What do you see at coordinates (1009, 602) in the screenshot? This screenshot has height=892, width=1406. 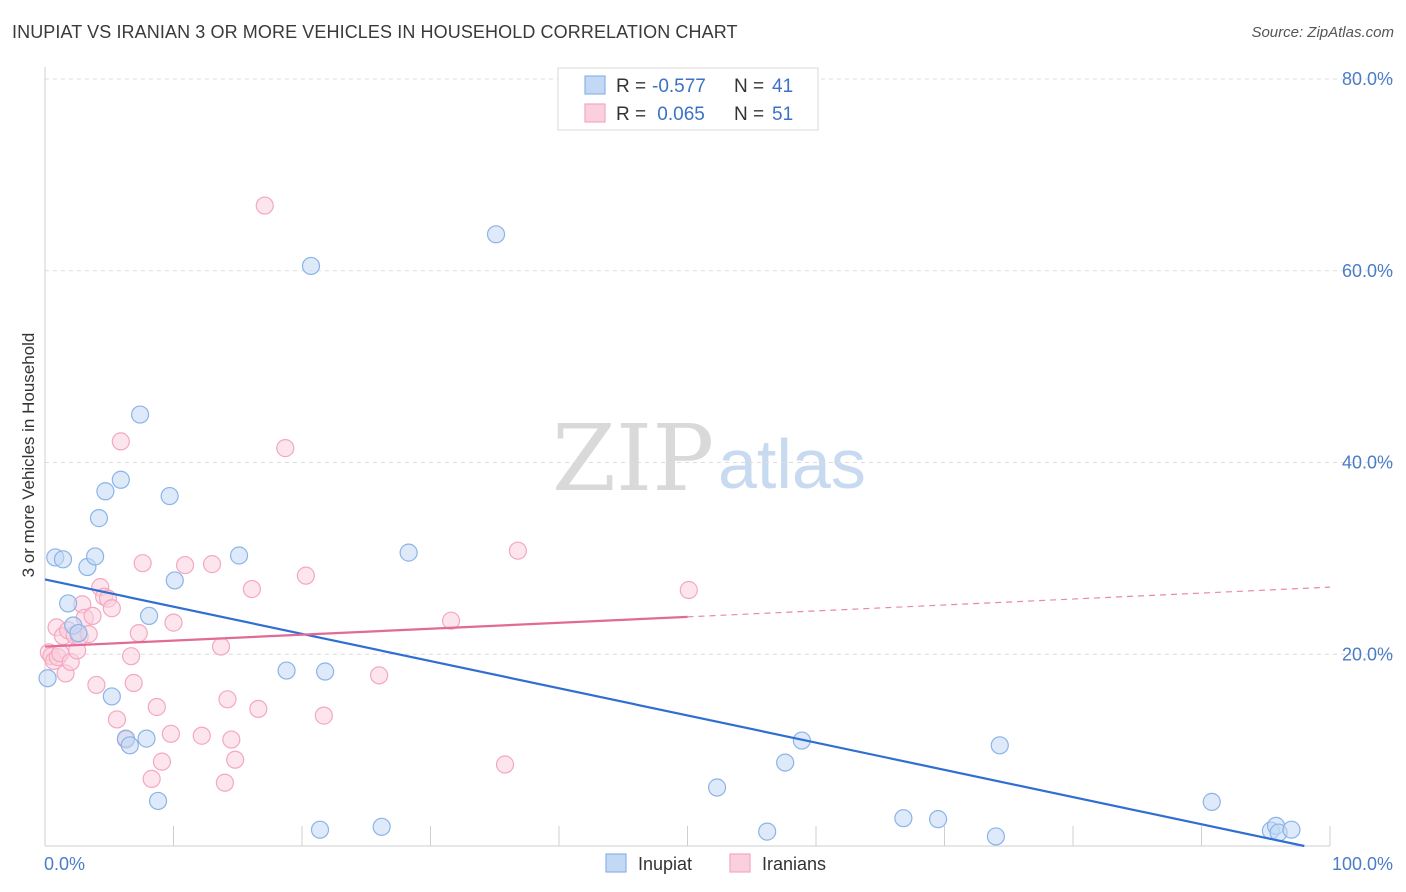 I see `iranians-trend-extension` at bounding box center [1009, 602].